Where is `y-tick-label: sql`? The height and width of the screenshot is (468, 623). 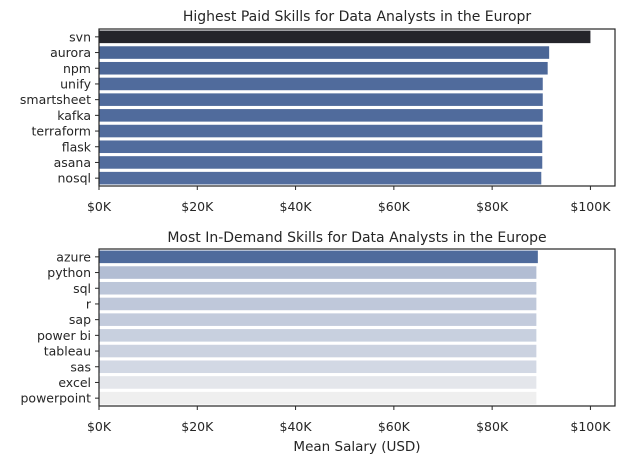 y-tick-label: sql is located at coordinates (82, 288).